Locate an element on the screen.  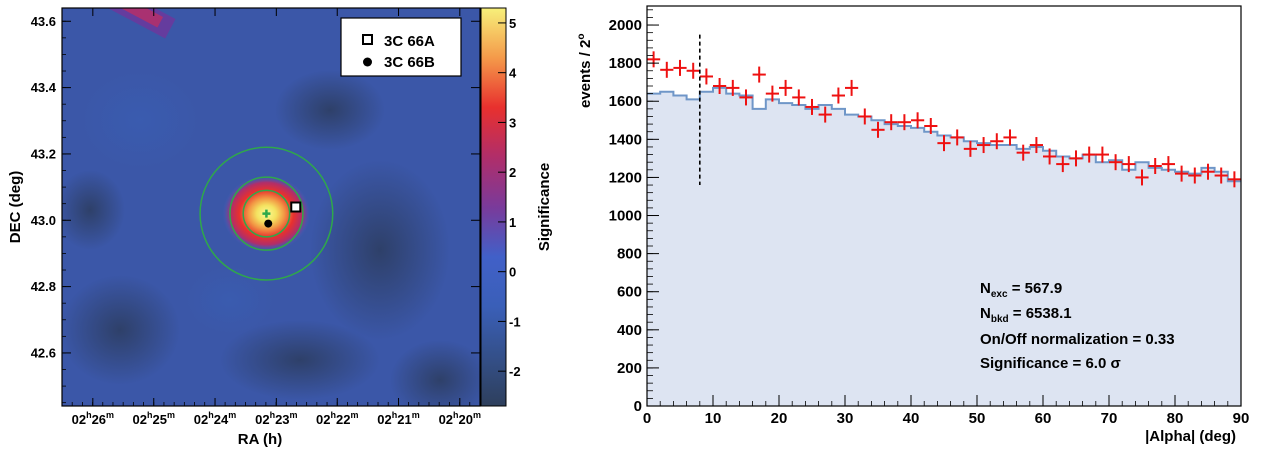
histogram-y-axis-title: events / 2o is located at coordinates (585, 71).